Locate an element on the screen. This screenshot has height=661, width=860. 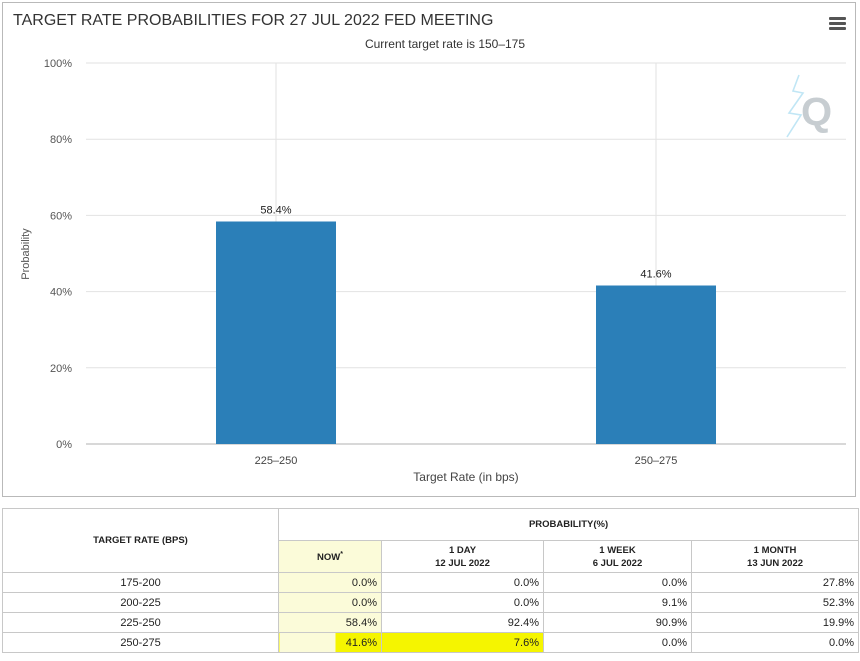
probability-cell: 41.6% is located at coordinates (330, 642).